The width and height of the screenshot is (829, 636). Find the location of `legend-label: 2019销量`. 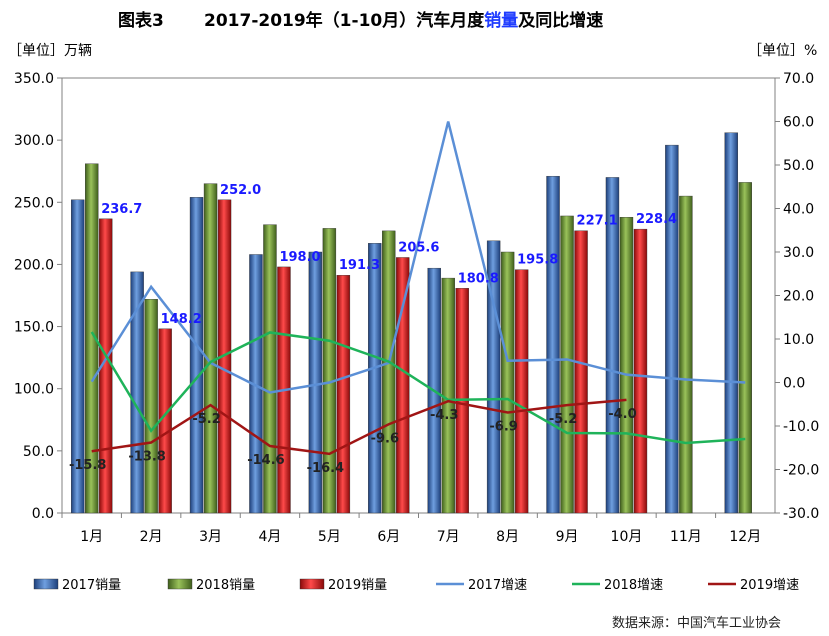

legend-label: 2019销量 is located at coordinates (357, 585).